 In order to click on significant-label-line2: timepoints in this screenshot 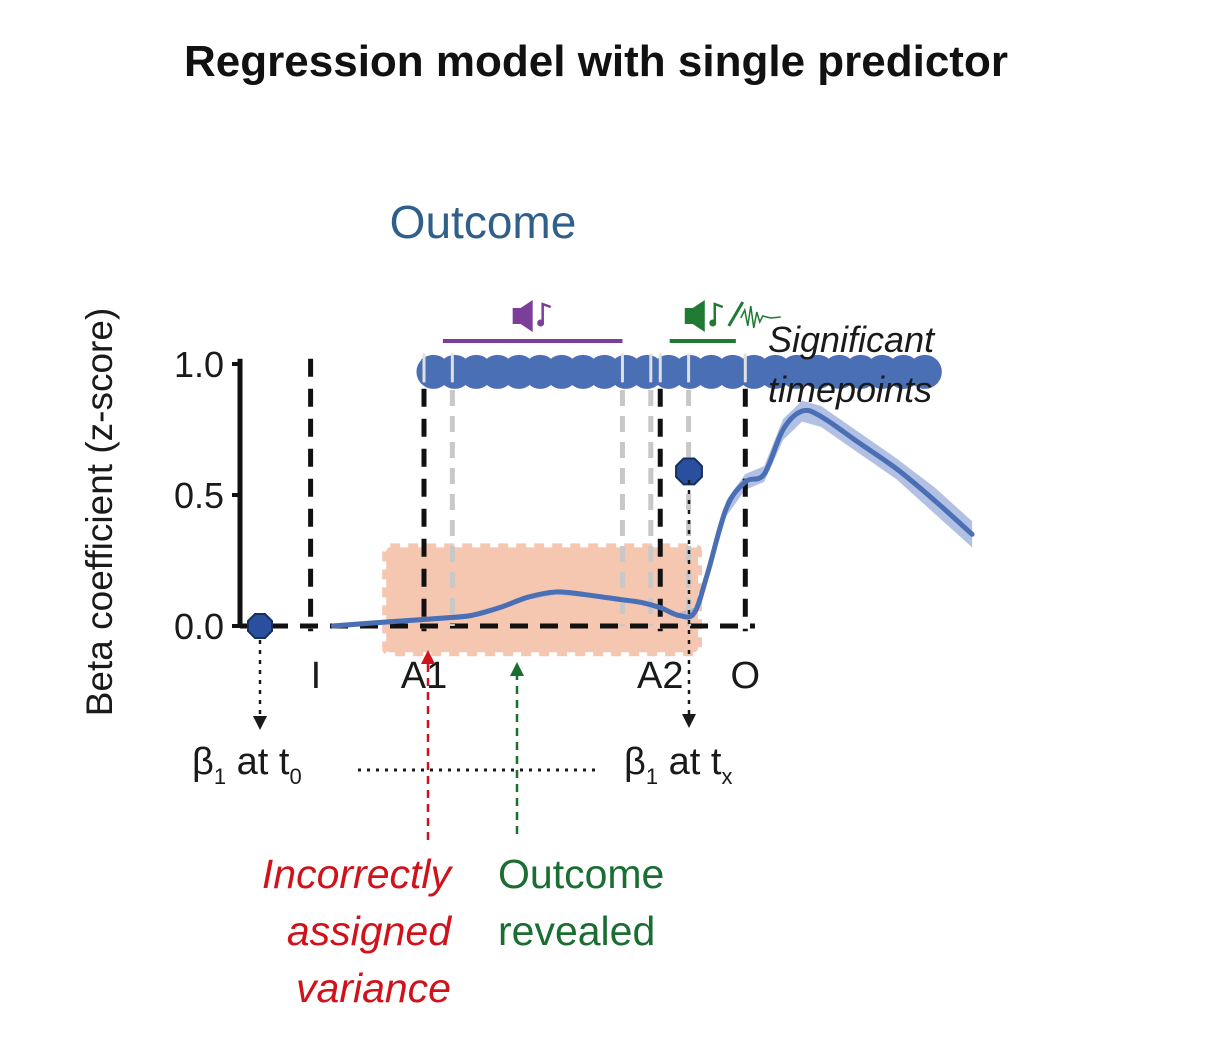, I will do `click(850, 389)`.